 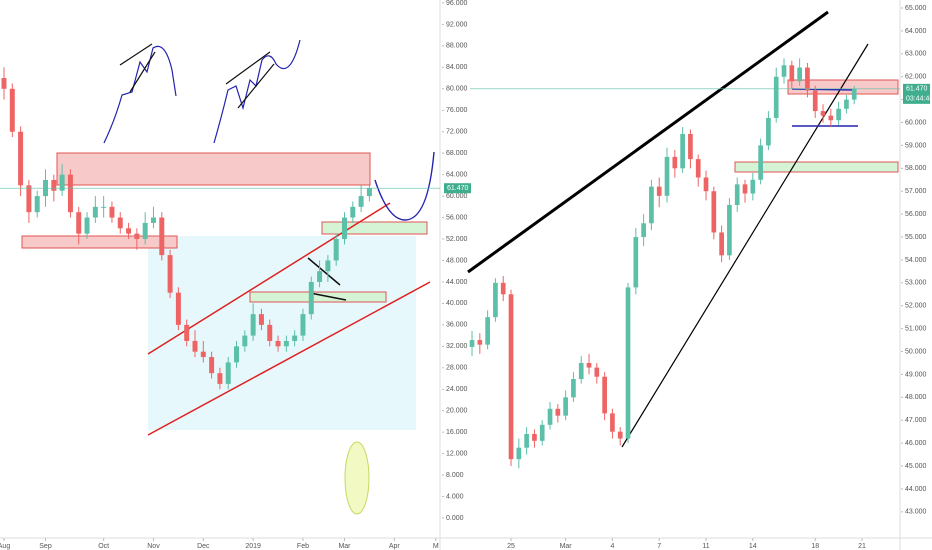 What do you see at coordinates (457, 67) in the screenshot?
I see `y-tick-label: 84.000` at bounding box center [457, 67].